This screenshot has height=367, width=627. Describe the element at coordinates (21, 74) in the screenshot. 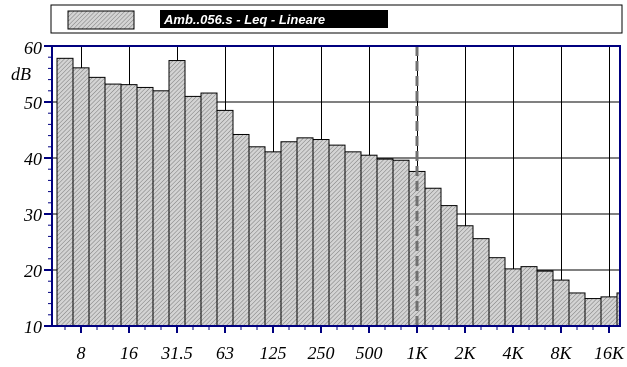

I see `y-unit-label: dB` at that location.